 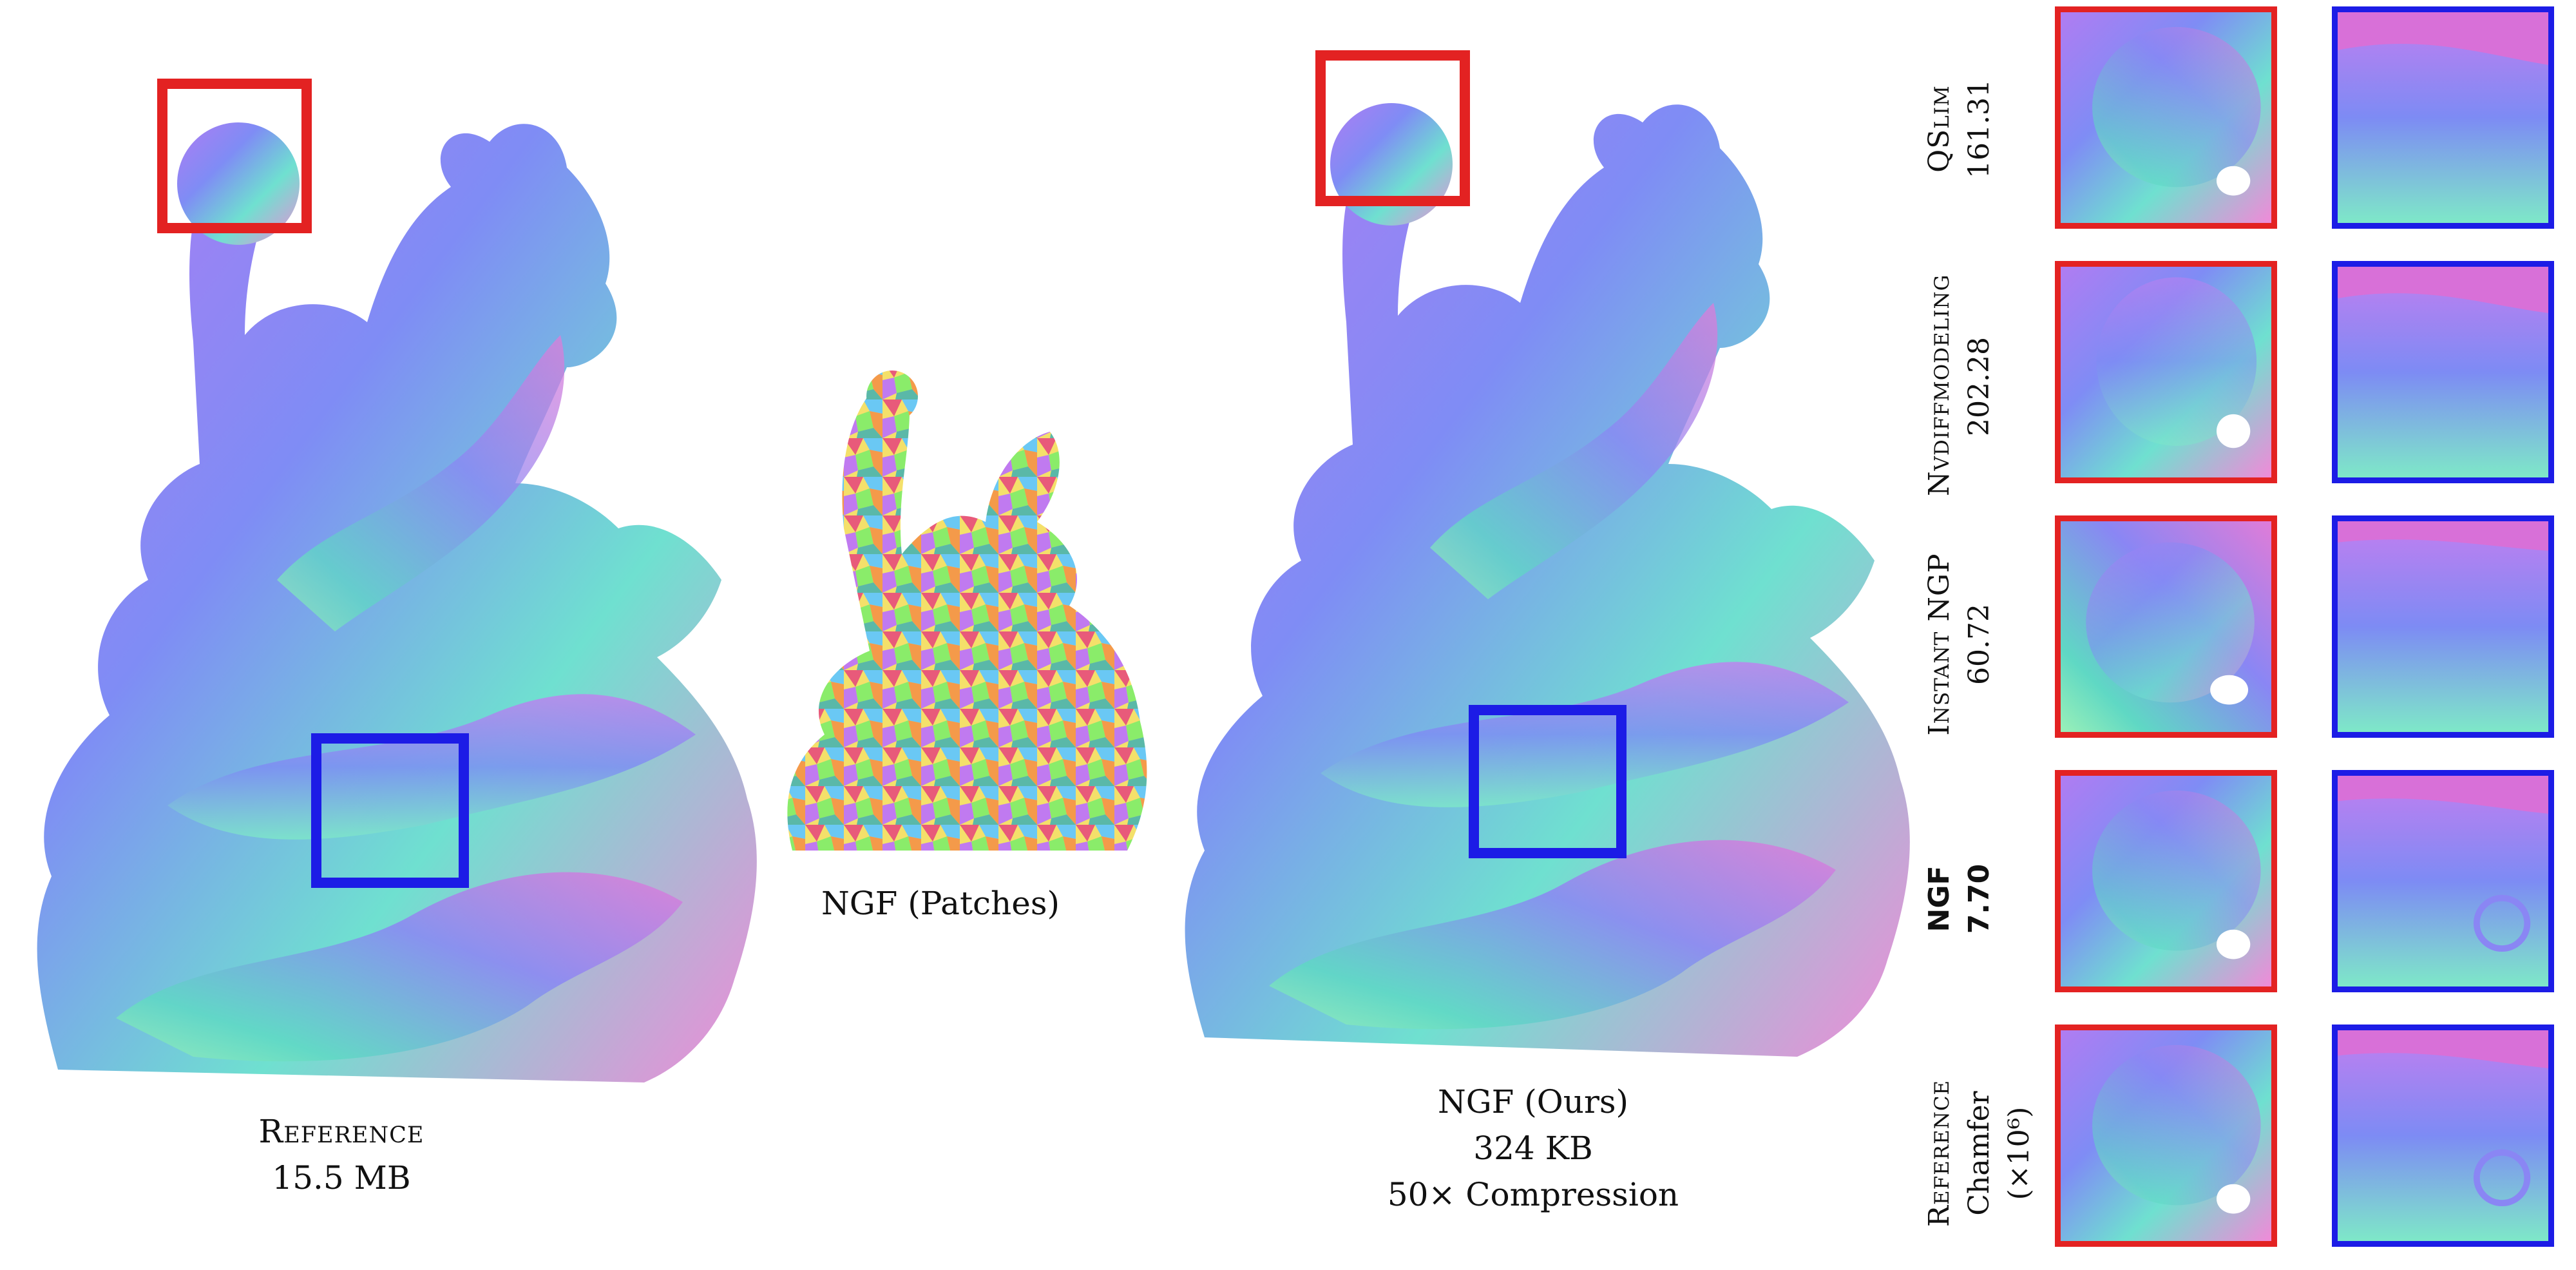 What do you see at coordinates (1979, 386) in the screenshot?
I see `method-value: 202.28` at bounding box center [1979, 386].